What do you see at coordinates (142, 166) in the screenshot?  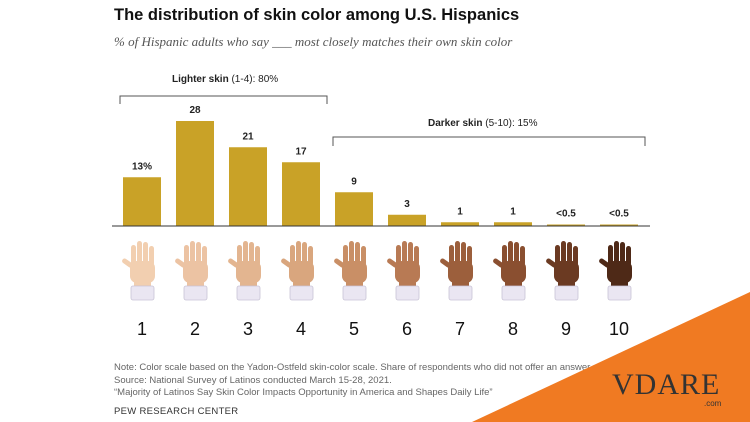 I see `data-label-1: 13%` at bounding box center [142, 166].